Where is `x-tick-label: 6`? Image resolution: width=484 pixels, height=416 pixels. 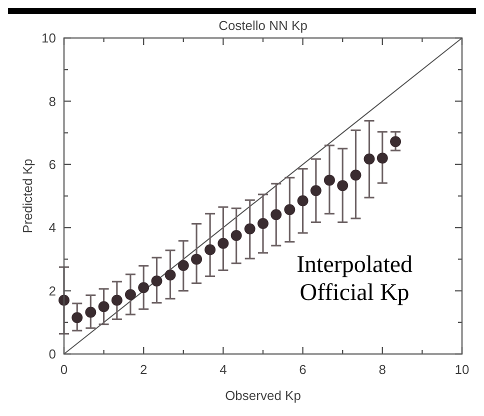 x-tick-label: 6 is located at coordinates (302, 369).